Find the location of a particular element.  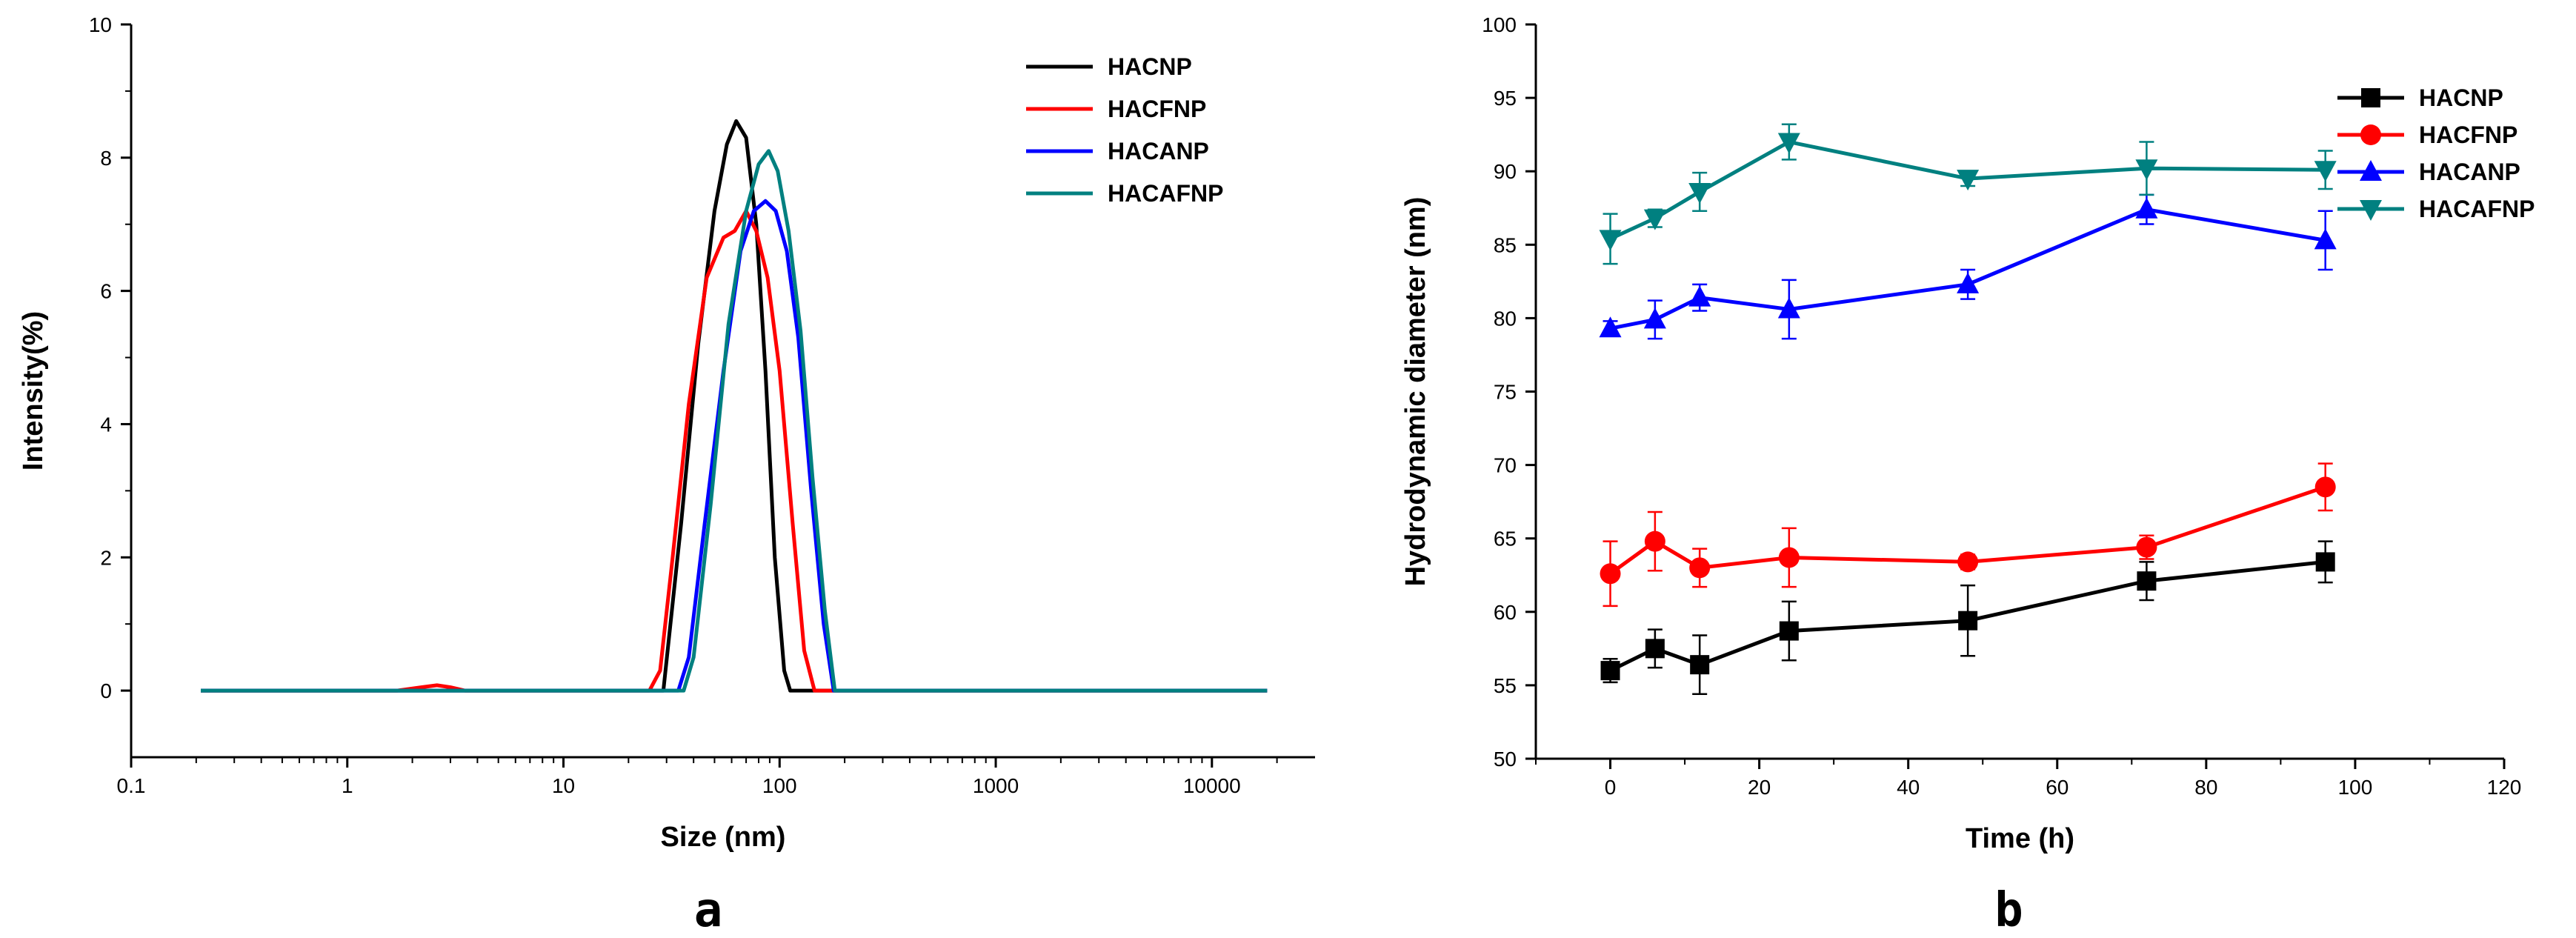

y-tick-label: 100 is located at coordinates (1499, 24).